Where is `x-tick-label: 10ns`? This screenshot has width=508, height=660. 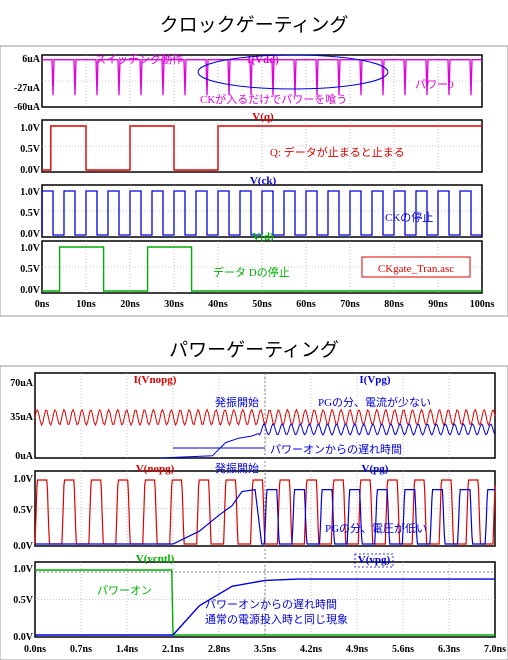 x-tick-label: 10ns is located at coordinates (86, 304).